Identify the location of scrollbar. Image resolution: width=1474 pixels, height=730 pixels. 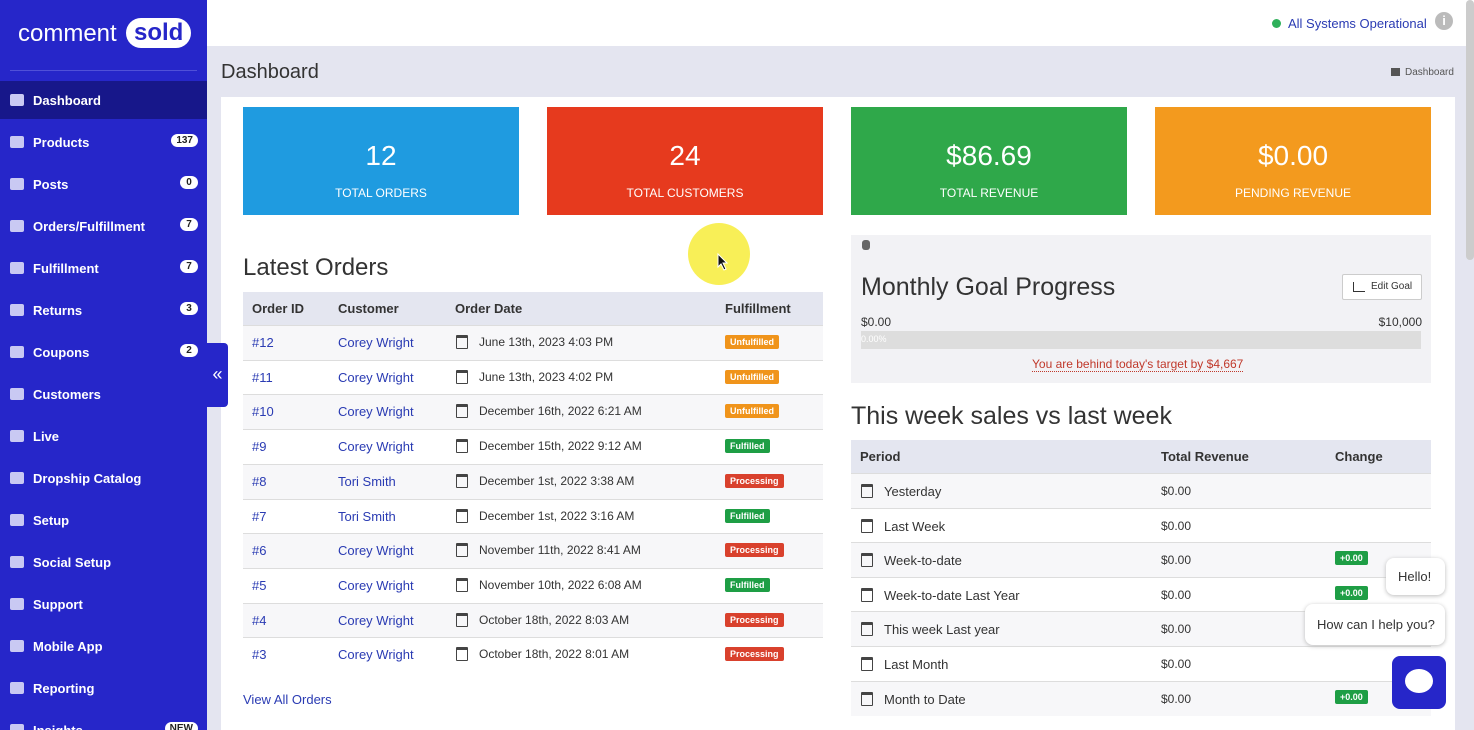
(1470, 130).